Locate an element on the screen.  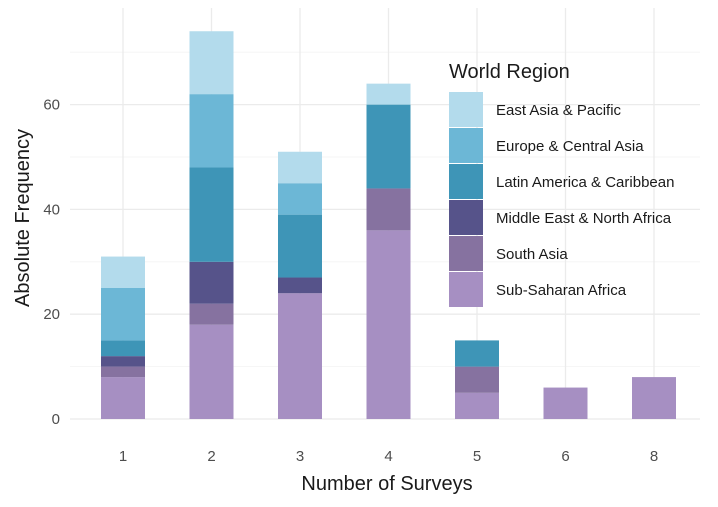
x-tick-label: 1 is located at coordinates (123, 456).